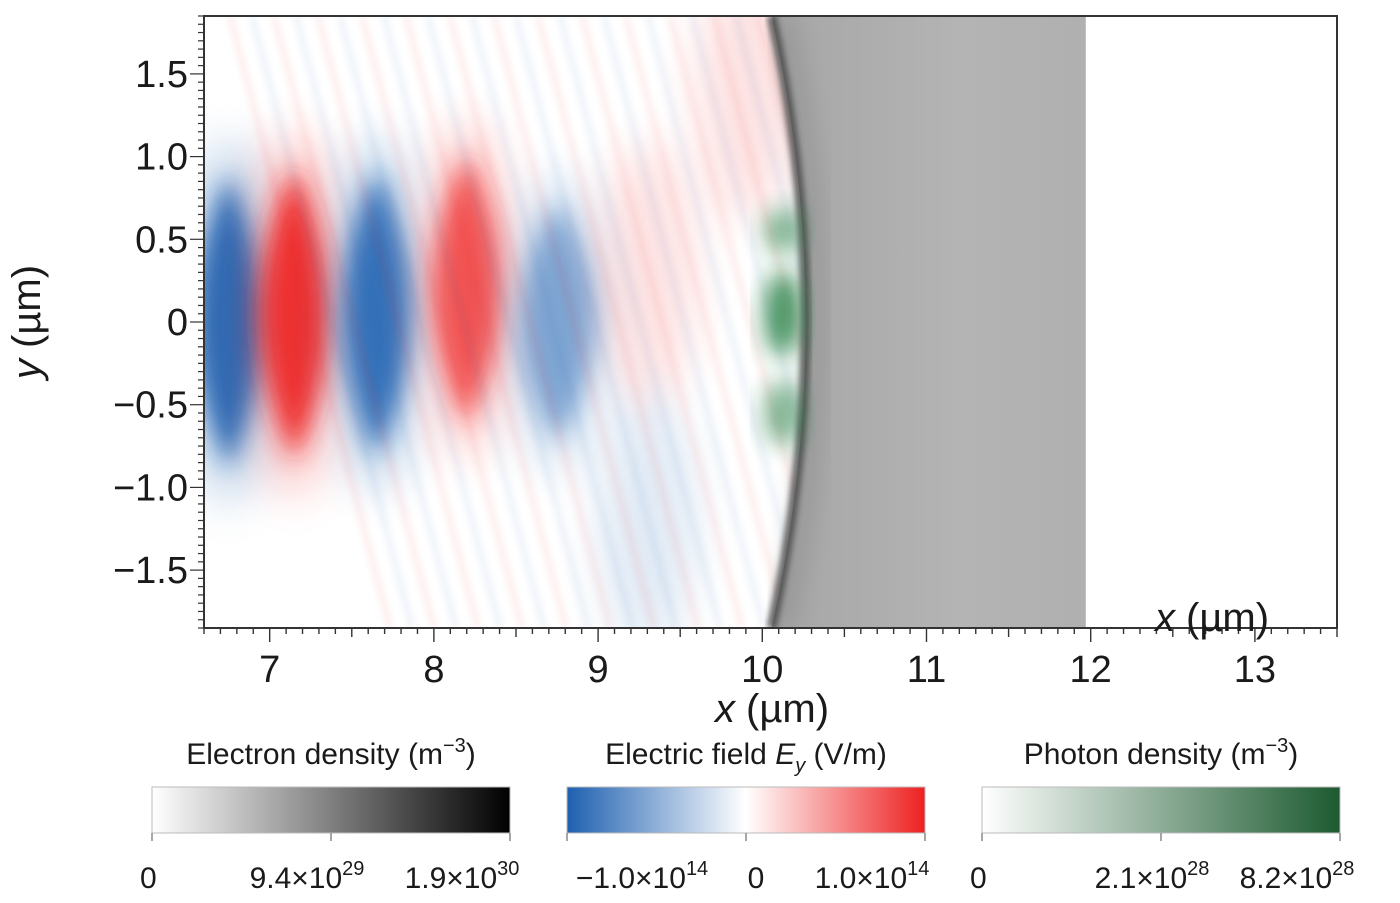  What do you see at coordinates (150, 323) in the screenshot?
I see `y-tick-labels: 1.5 1.0 0.5 0 −0.5 −1.0 −1.5` at bounding box center [150, 323].